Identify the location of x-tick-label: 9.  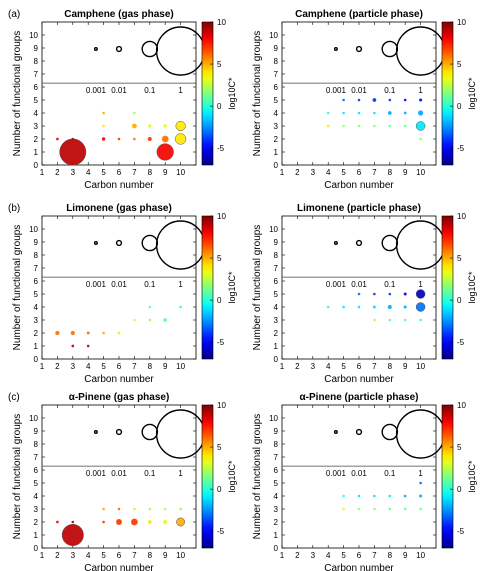
(405, 172).